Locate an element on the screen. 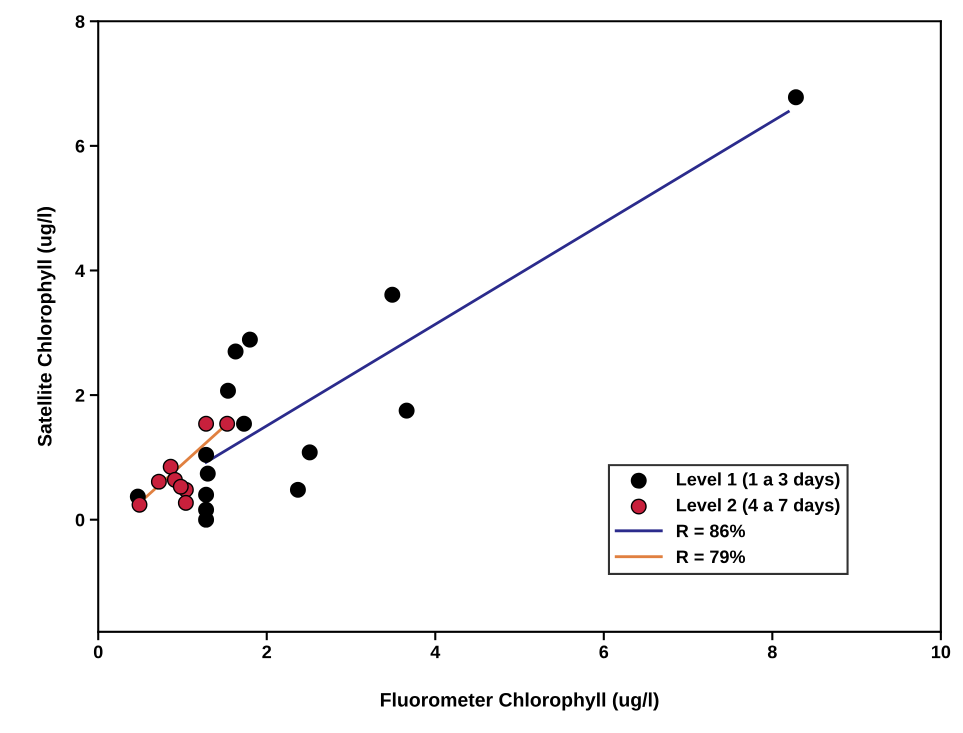 This screenshot has width=963, height=733. legend-label: Level 2 (4 a 7 days) is located at coordinates (758, 507).